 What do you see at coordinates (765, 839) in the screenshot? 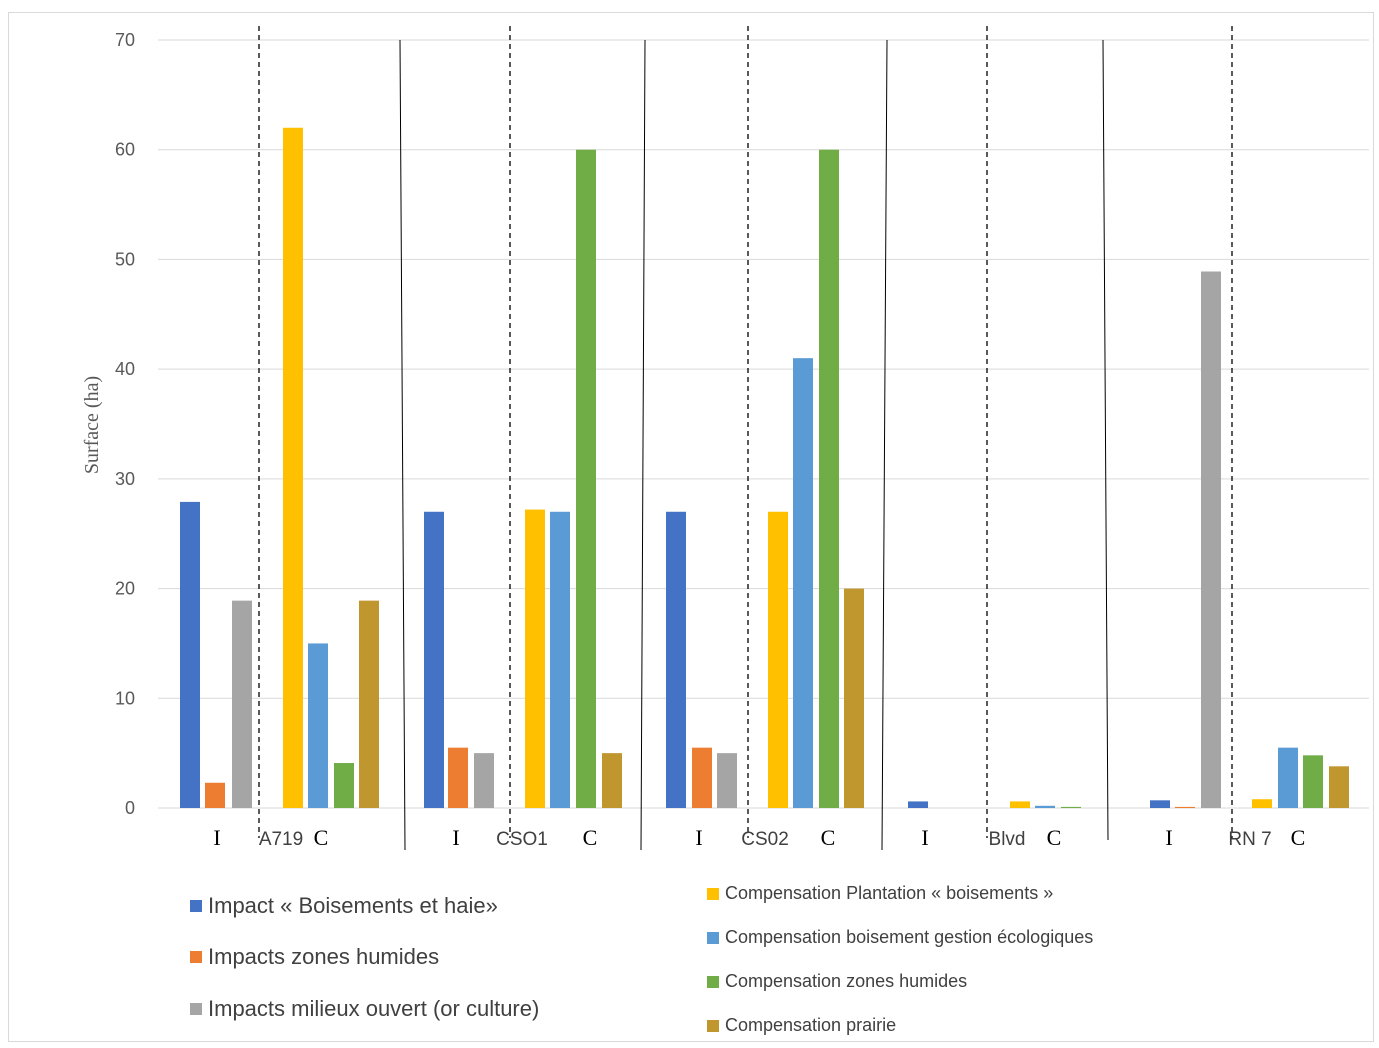
I see `x-label-group-name: CS02` at bounding box center [765, 839].